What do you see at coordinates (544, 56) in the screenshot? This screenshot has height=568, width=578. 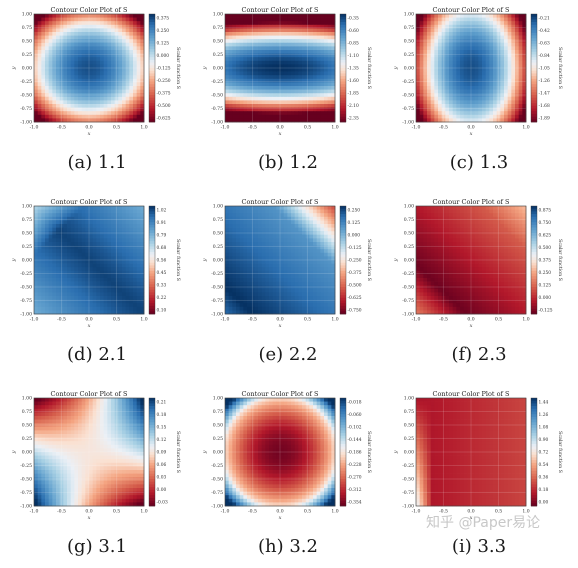 I see `colorbar-tick-label: -0.84` at bounding box center [544, 56].